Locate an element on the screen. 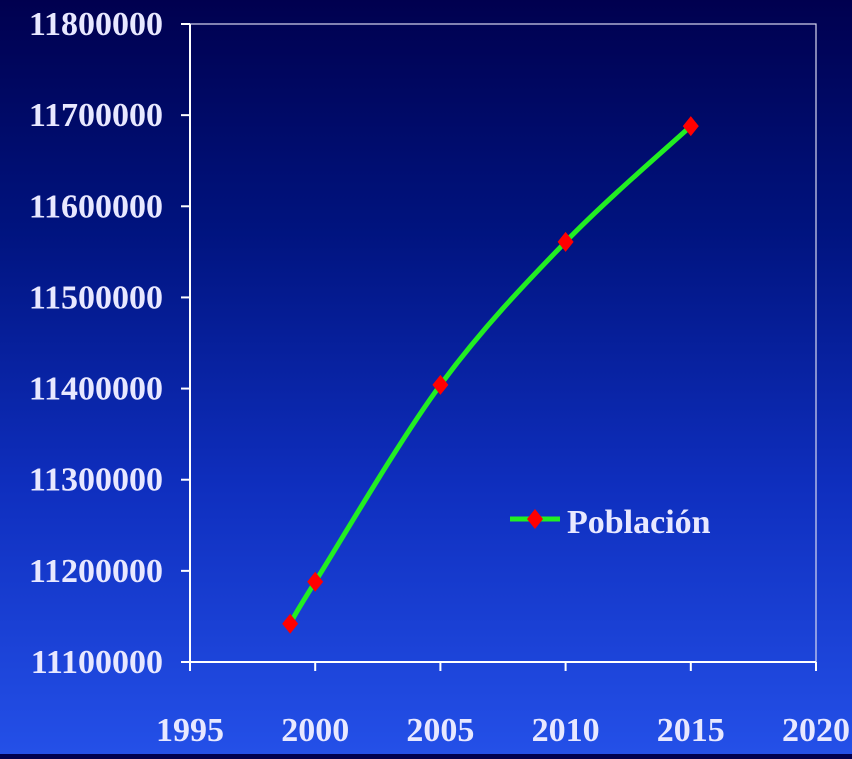 The height and width of the screenshot is (759, 852). x-tick-label: 2000 is located at coordinates (315, 730).